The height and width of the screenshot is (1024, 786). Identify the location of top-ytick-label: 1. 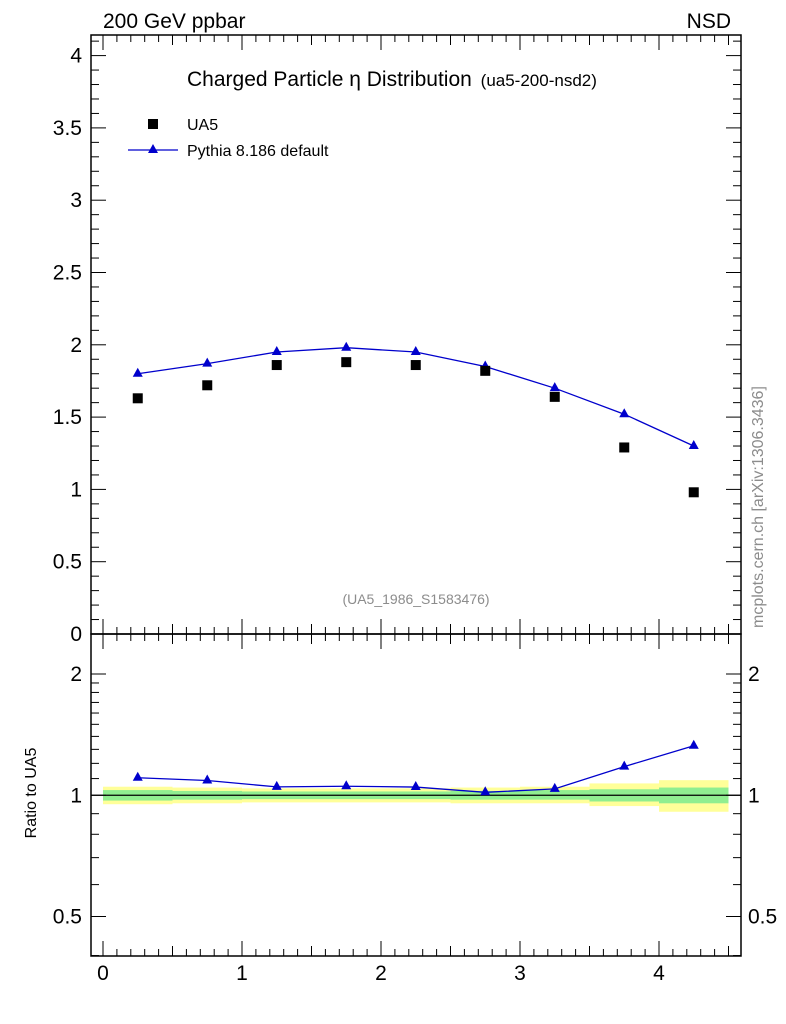
(76, 489).